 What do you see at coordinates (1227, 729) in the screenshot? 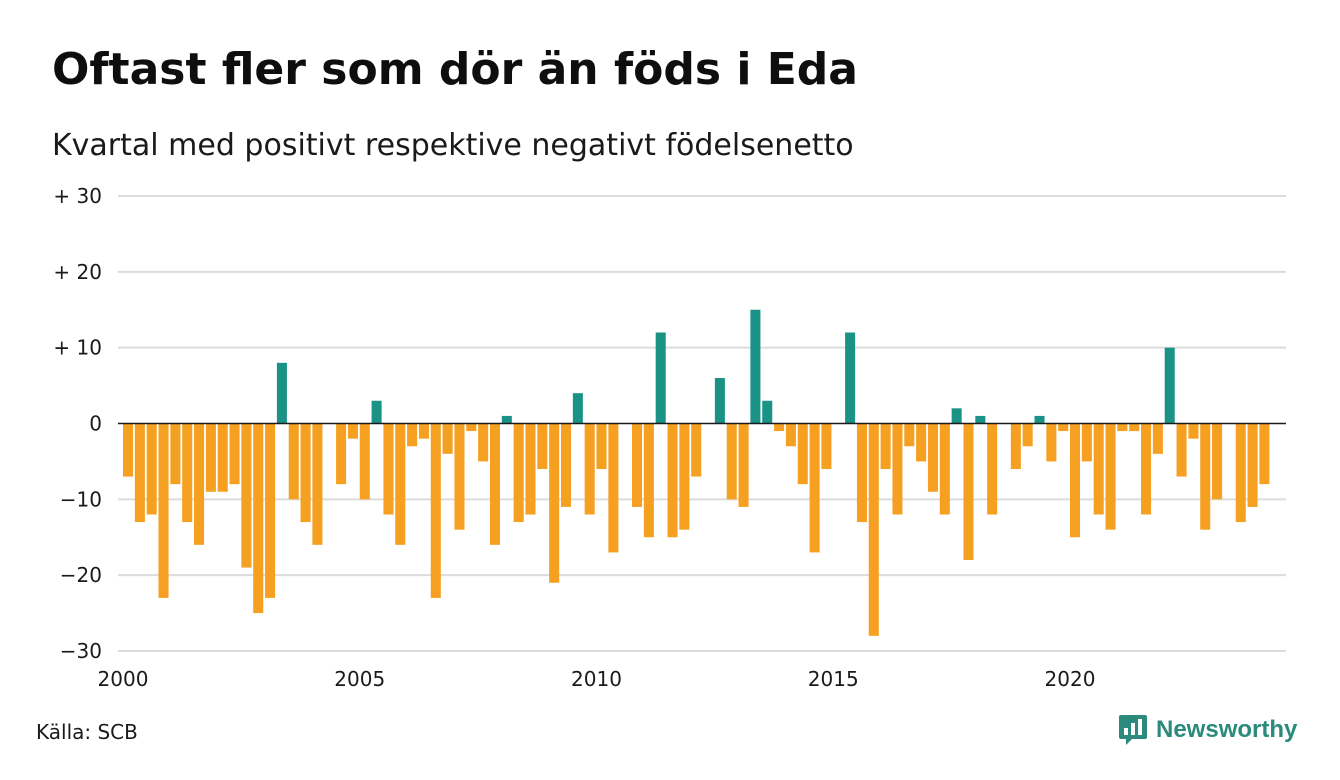
I see `brand-name: Newsworthy` at bounding box center [1227, 729].